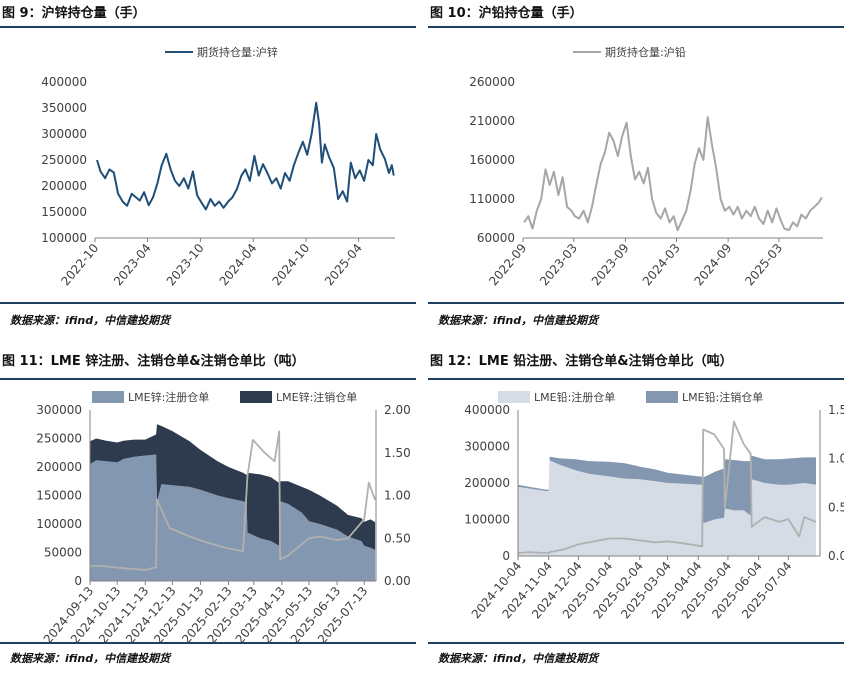 The width and height of the screenshot is (844, 676). What do you see at coordinates (343, 264) in the screenshot?
I see `x-tick-label: 2025-04` at bounding box center [343, 264].